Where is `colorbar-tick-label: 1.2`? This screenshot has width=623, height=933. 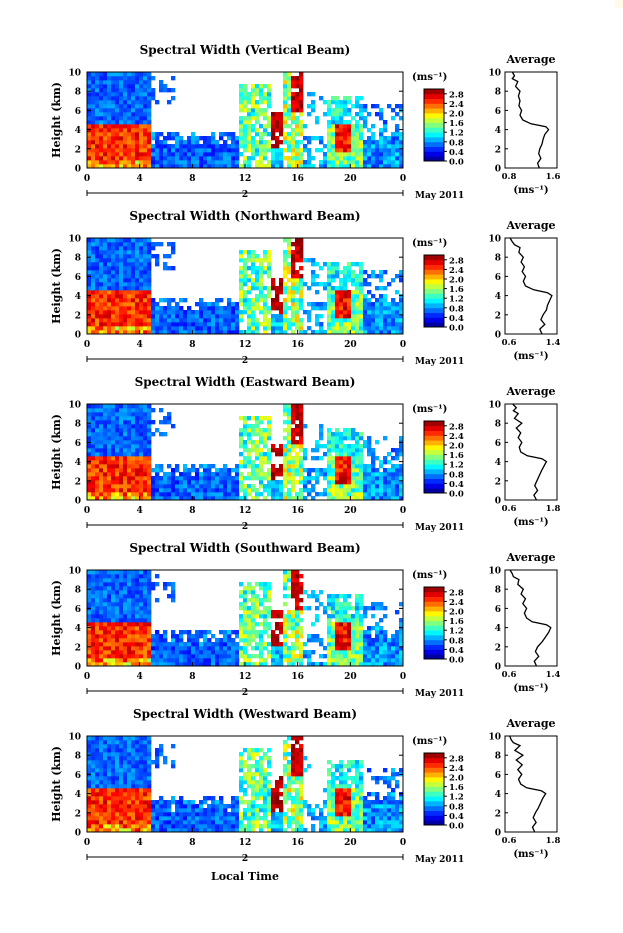
colorbar-tick-label: 1.2 is located at coordinates (456, 632).